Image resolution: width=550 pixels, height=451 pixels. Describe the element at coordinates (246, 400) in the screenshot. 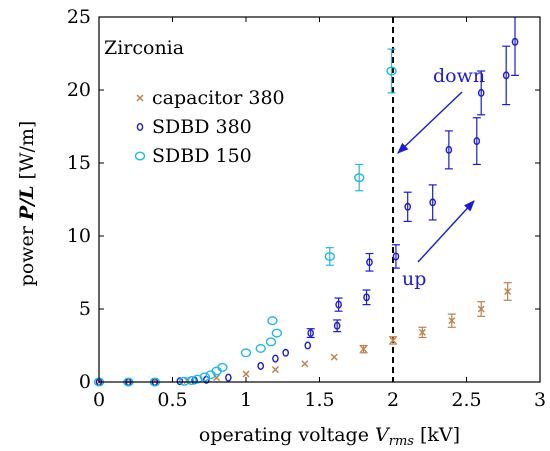

I see `x-tick-label: 1` at that location.